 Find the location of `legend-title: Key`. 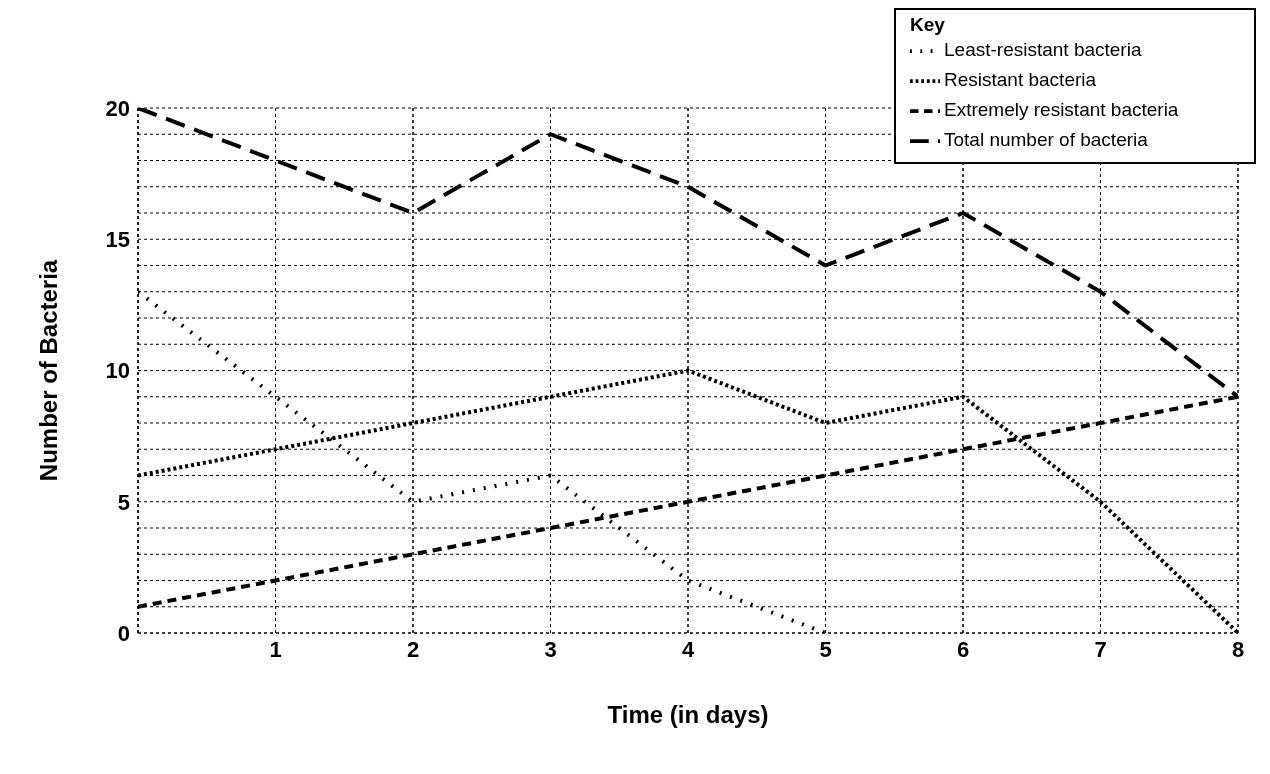

legend-title: Key is located at coordinates (928, 25).